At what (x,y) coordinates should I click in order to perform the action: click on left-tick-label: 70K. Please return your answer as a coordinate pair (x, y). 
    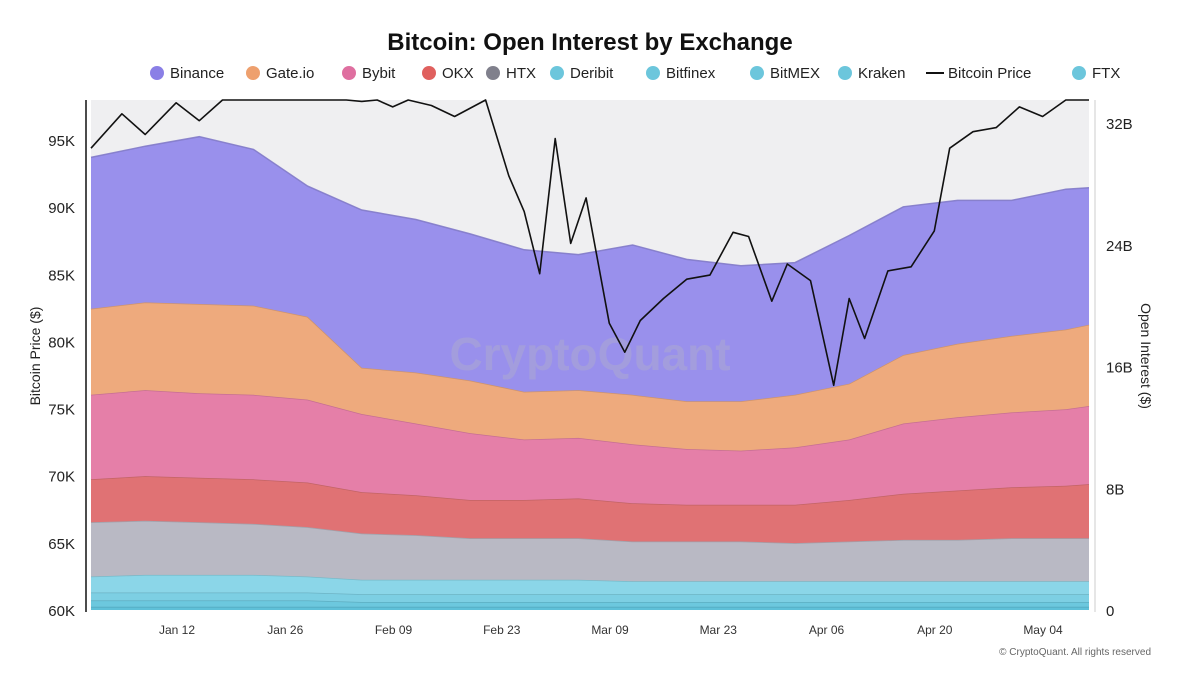
    Looking at the image, I should click on (61, 477).